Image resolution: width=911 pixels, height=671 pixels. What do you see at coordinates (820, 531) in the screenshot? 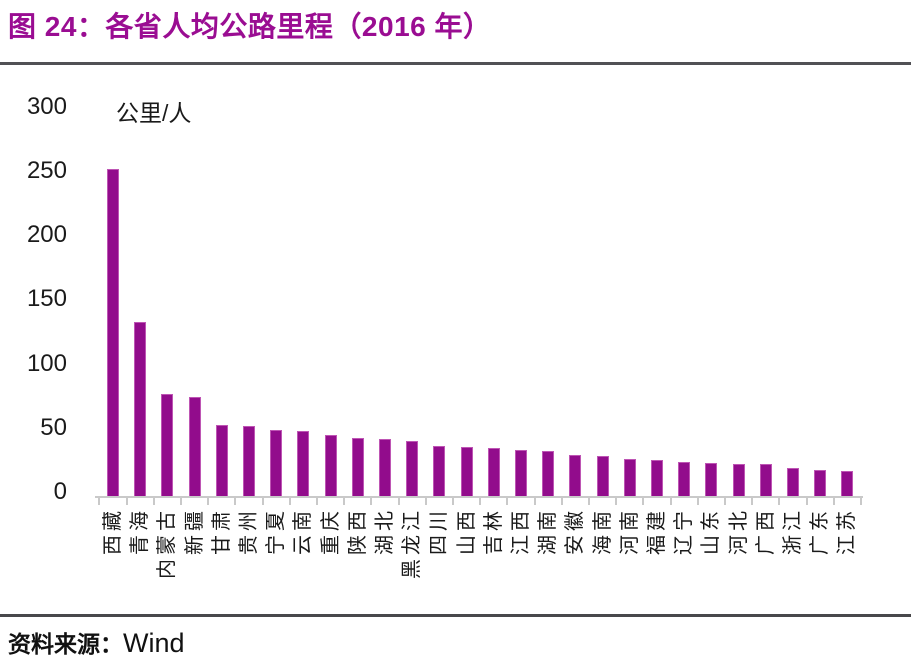
I see `x-axis-label: 广东` at bounding box center [820, 531].